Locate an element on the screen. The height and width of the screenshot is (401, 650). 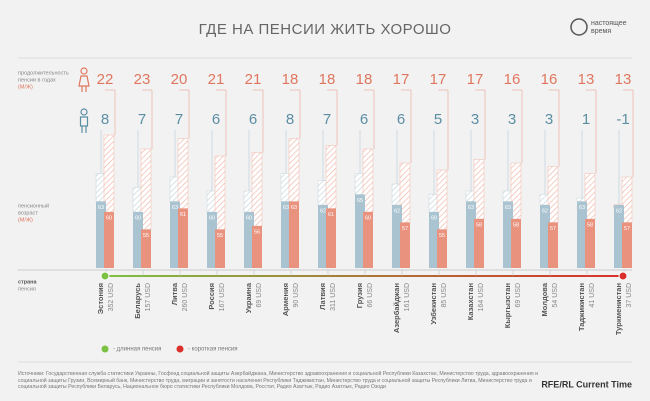
country-label: Азербайджан is located at coordinates (396, 308).